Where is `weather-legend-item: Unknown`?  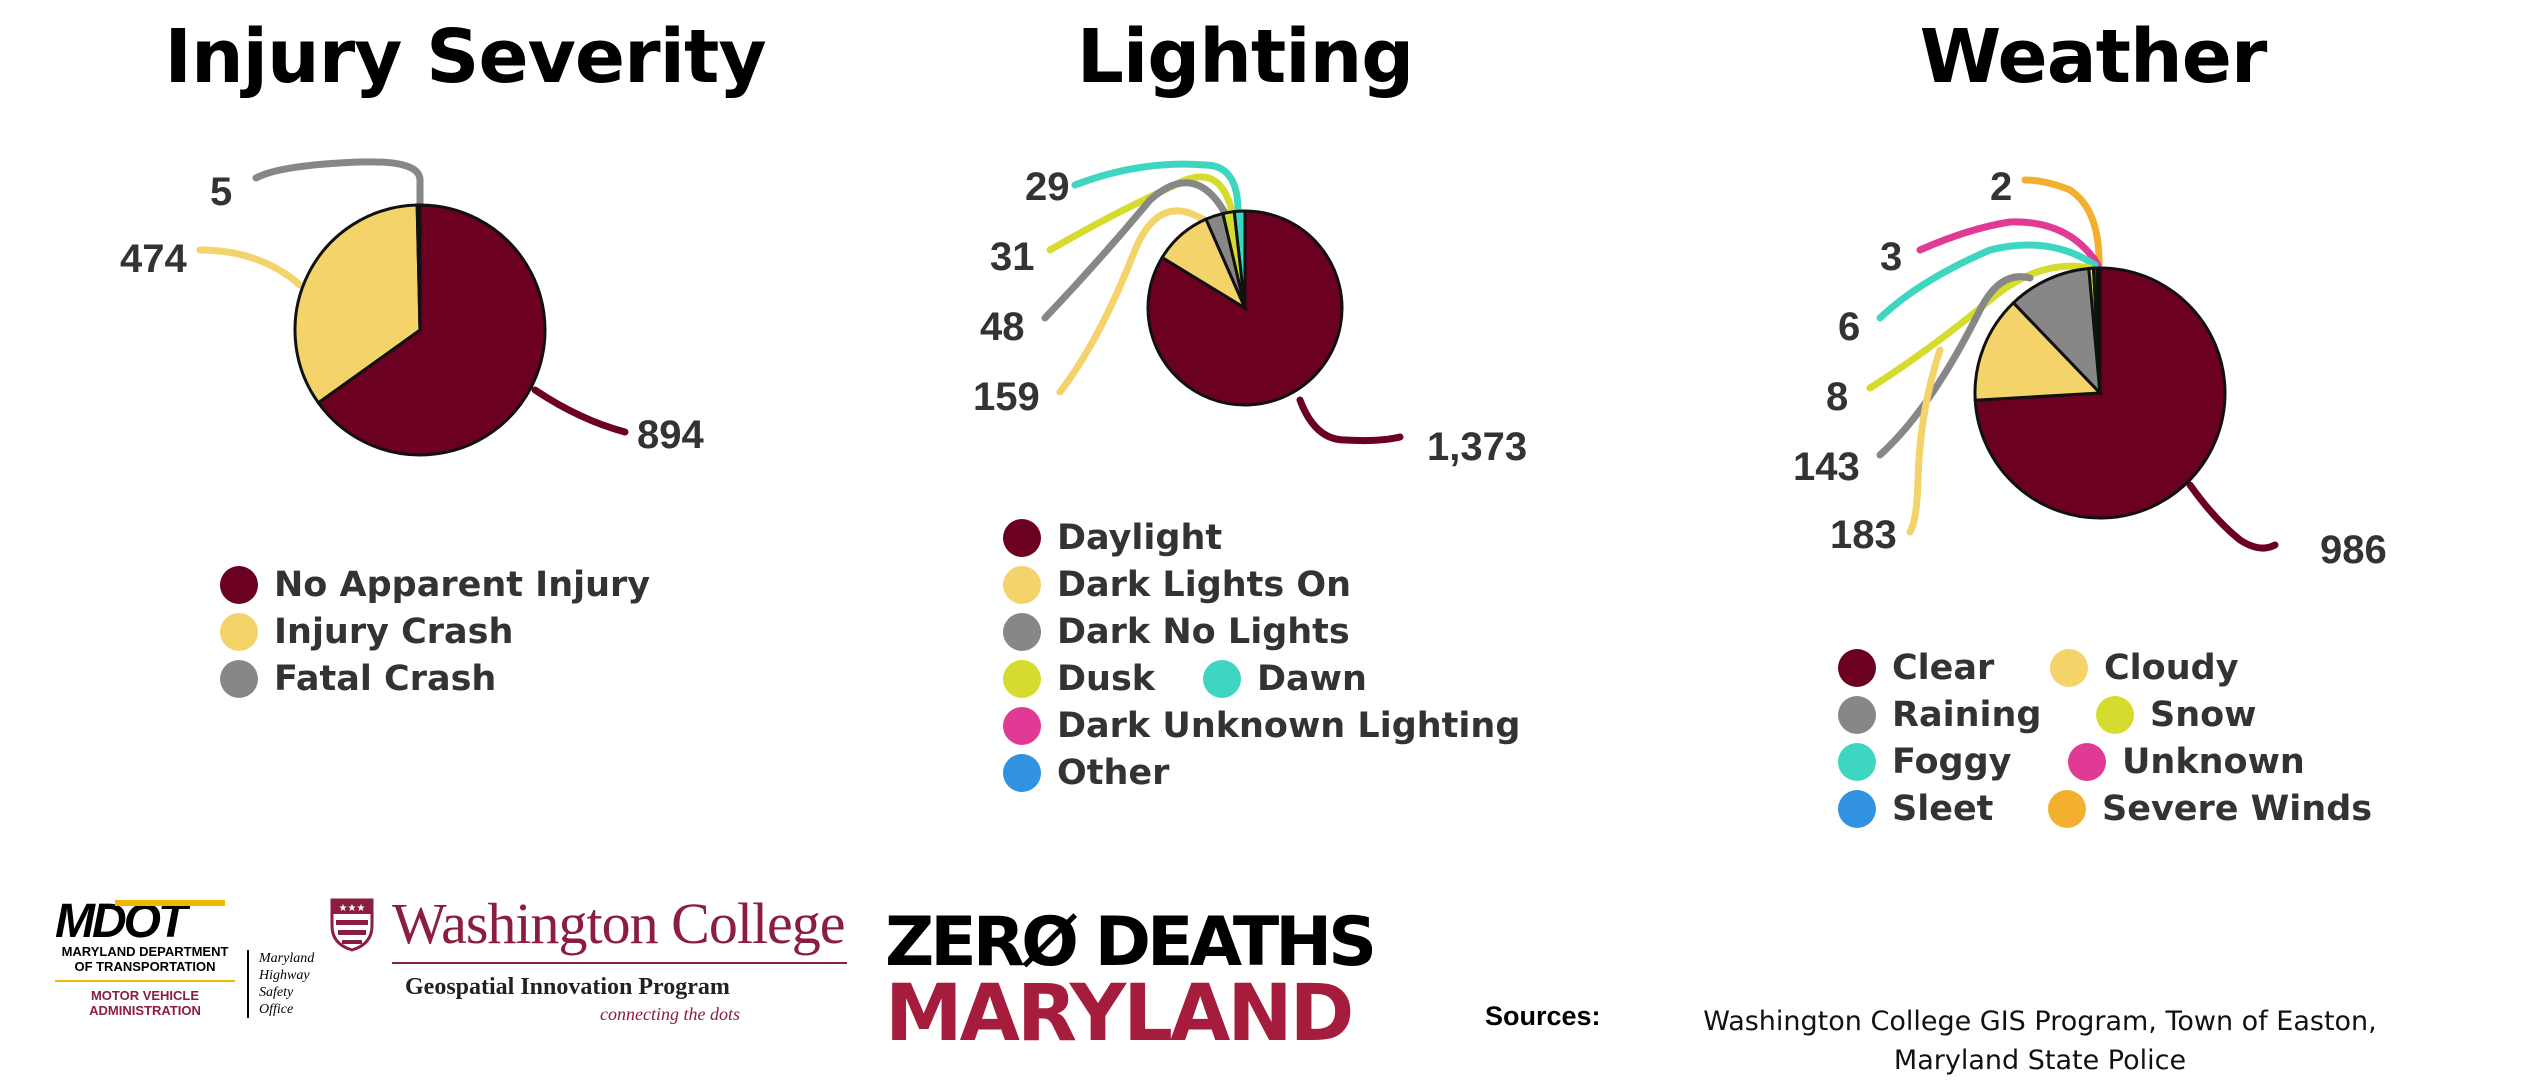
weather-legend-item: Unknown is located at coordinates (2186, 762).